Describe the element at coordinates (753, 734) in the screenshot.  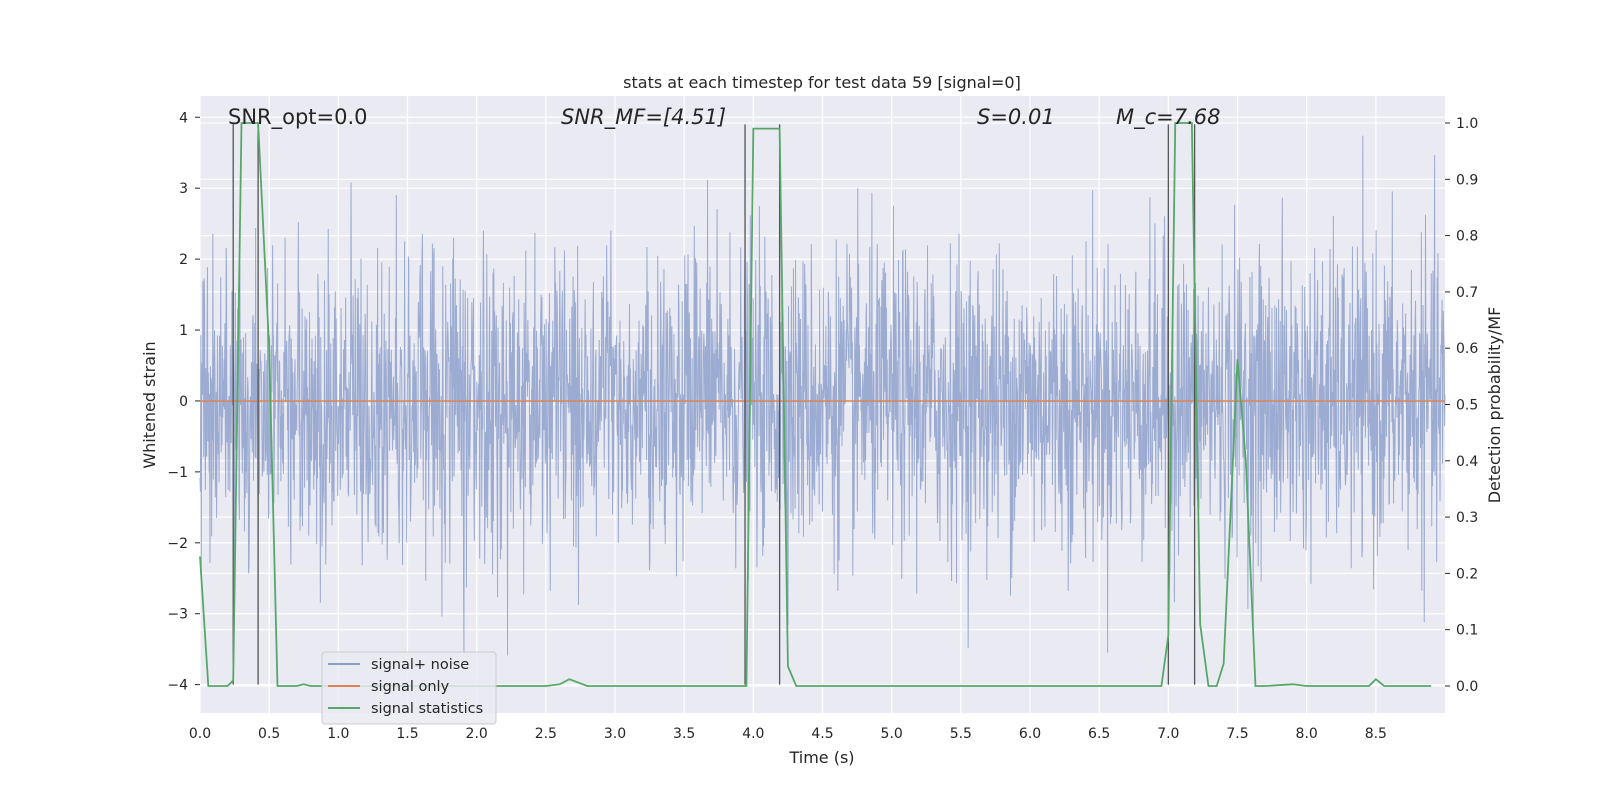
I see `x-tick-label: 4.0` at that location.